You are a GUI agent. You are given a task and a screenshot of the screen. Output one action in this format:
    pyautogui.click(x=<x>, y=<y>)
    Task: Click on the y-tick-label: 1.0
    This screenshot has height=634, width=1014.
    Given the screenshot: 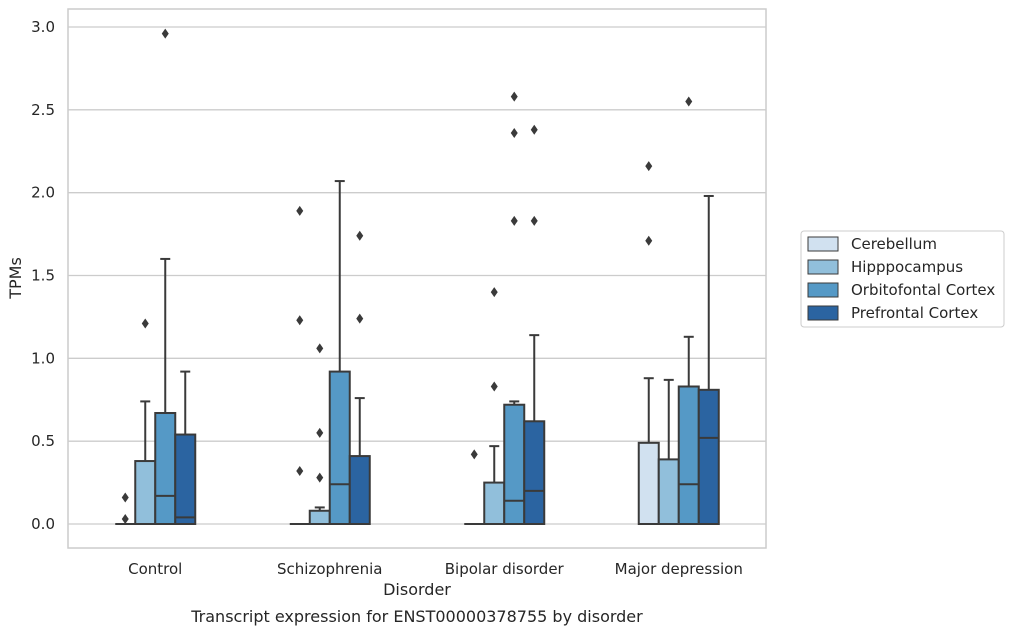 What is the action you would take?
    pyautogui.click(x=43, y=358)
    